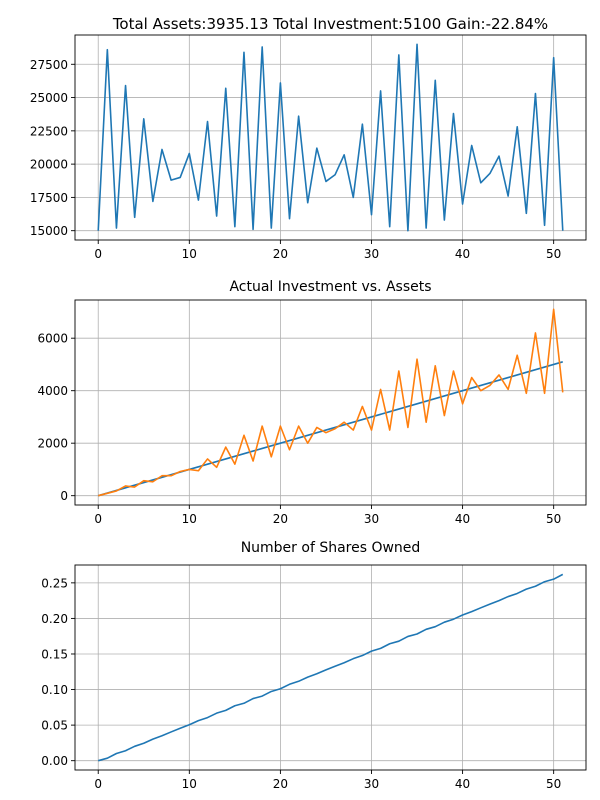 The image size is (600, 800). Describe the element at coordinates (330, 287) in the screenshot. I see `chart-title: Actual Investment vs. Assets` at that location.